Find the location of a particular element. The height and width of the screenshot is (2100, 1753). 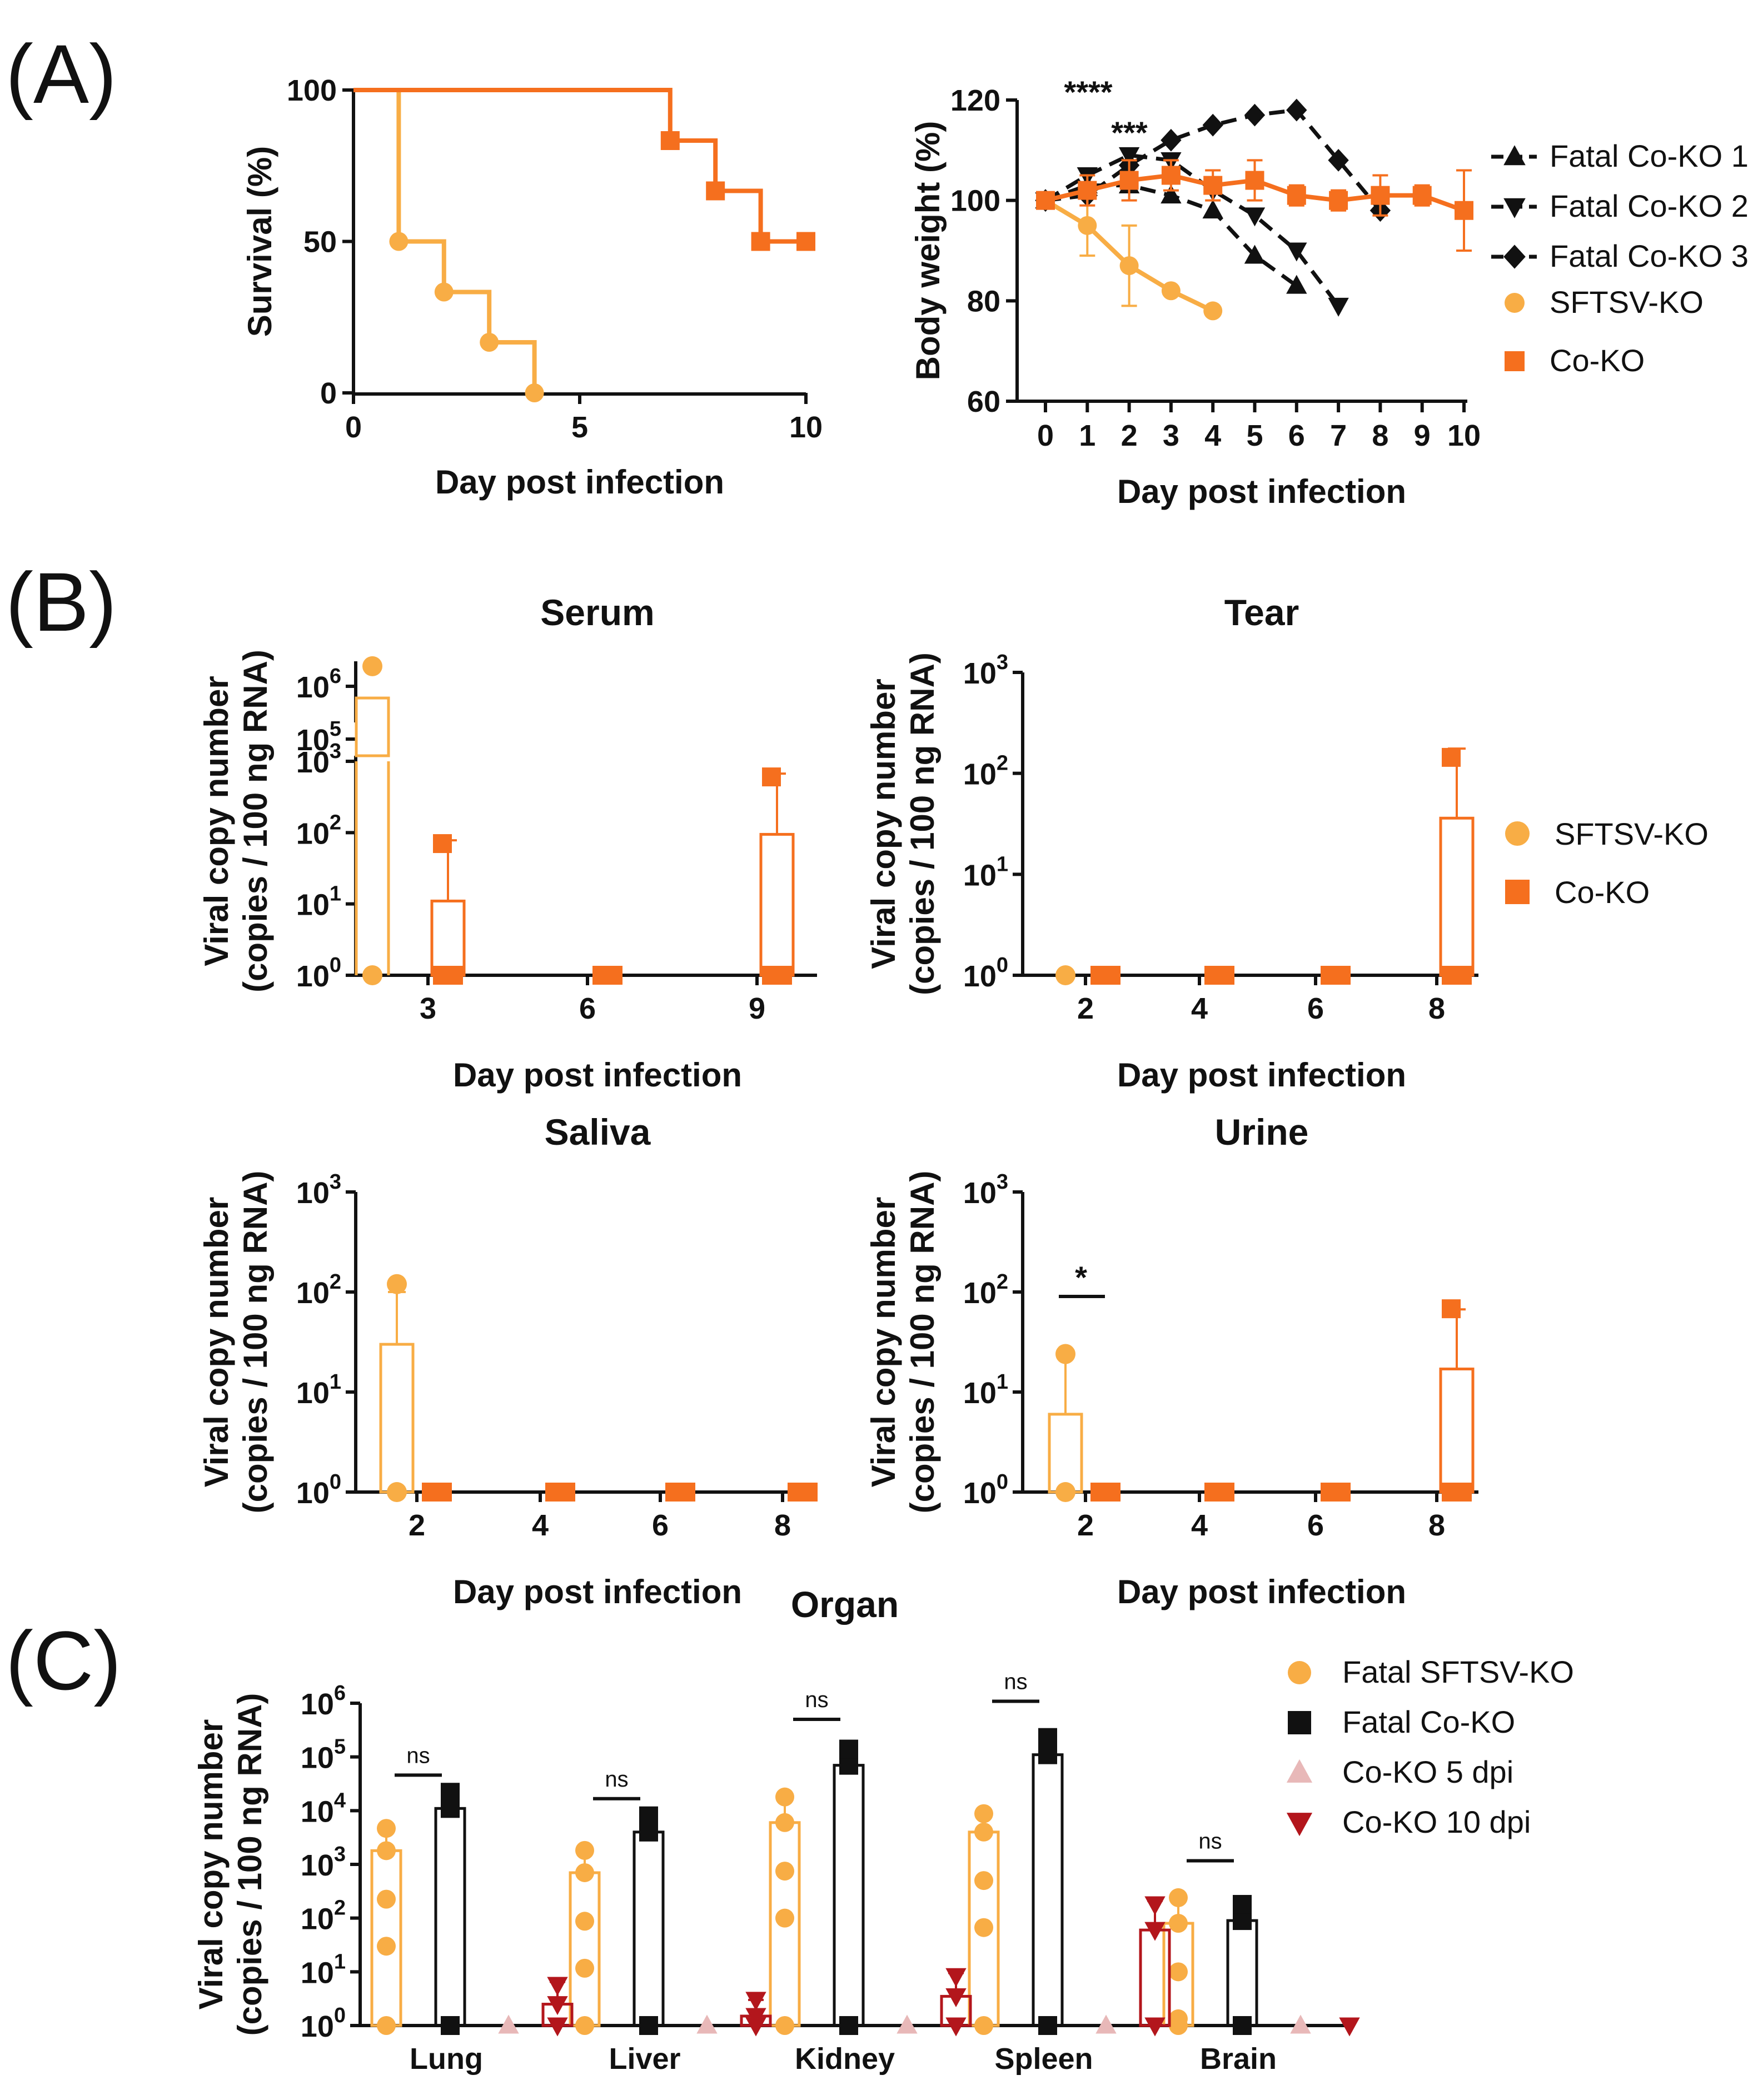

x-tick-label: 9 is located at coordinates (757, 1008).